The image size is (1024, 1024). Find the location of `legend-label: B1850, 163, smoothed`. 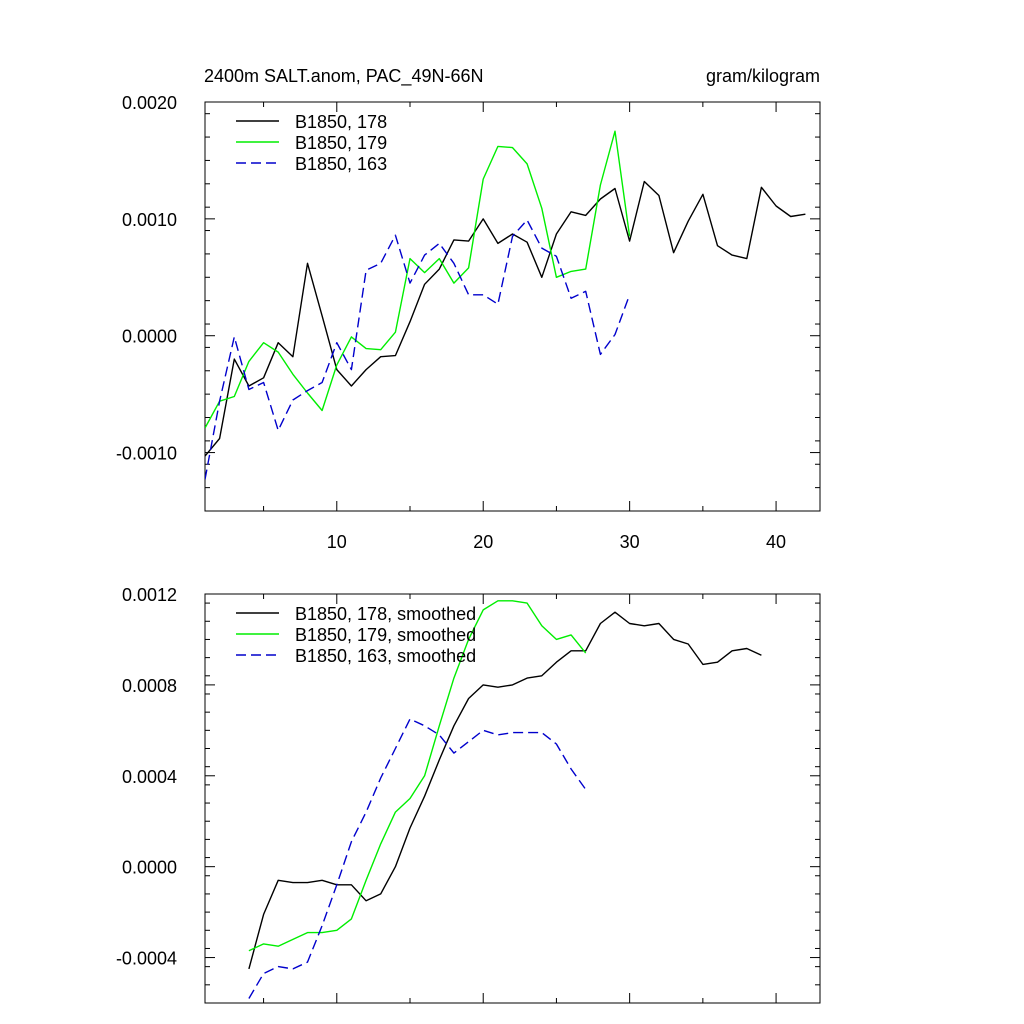

legend-label: B1850, 163, smoothed is located at coordinates (385, 656).